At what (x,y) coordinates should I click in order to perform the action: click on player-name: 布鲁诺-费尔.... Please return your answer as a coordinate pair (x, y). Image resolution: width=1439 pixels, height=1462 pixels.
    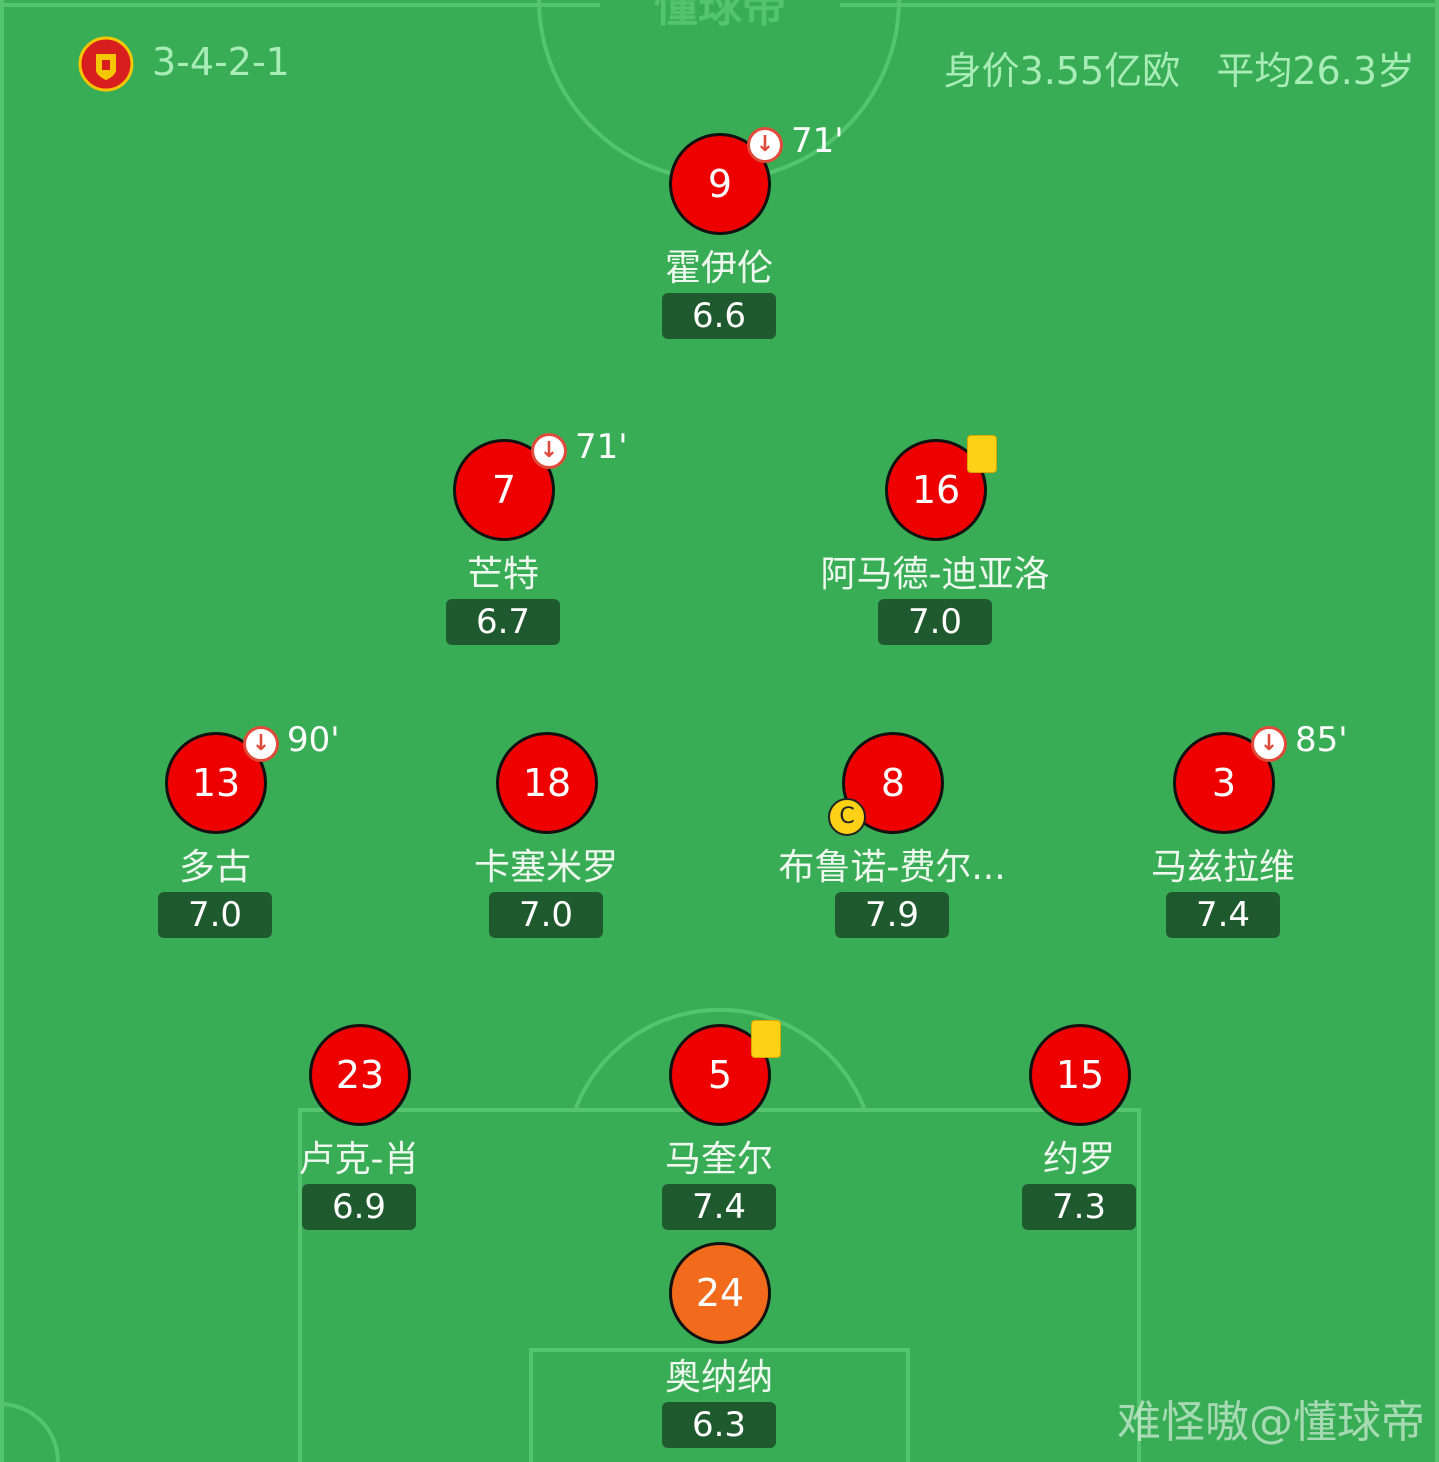
    Looking at the image, I should click on (892, 867).